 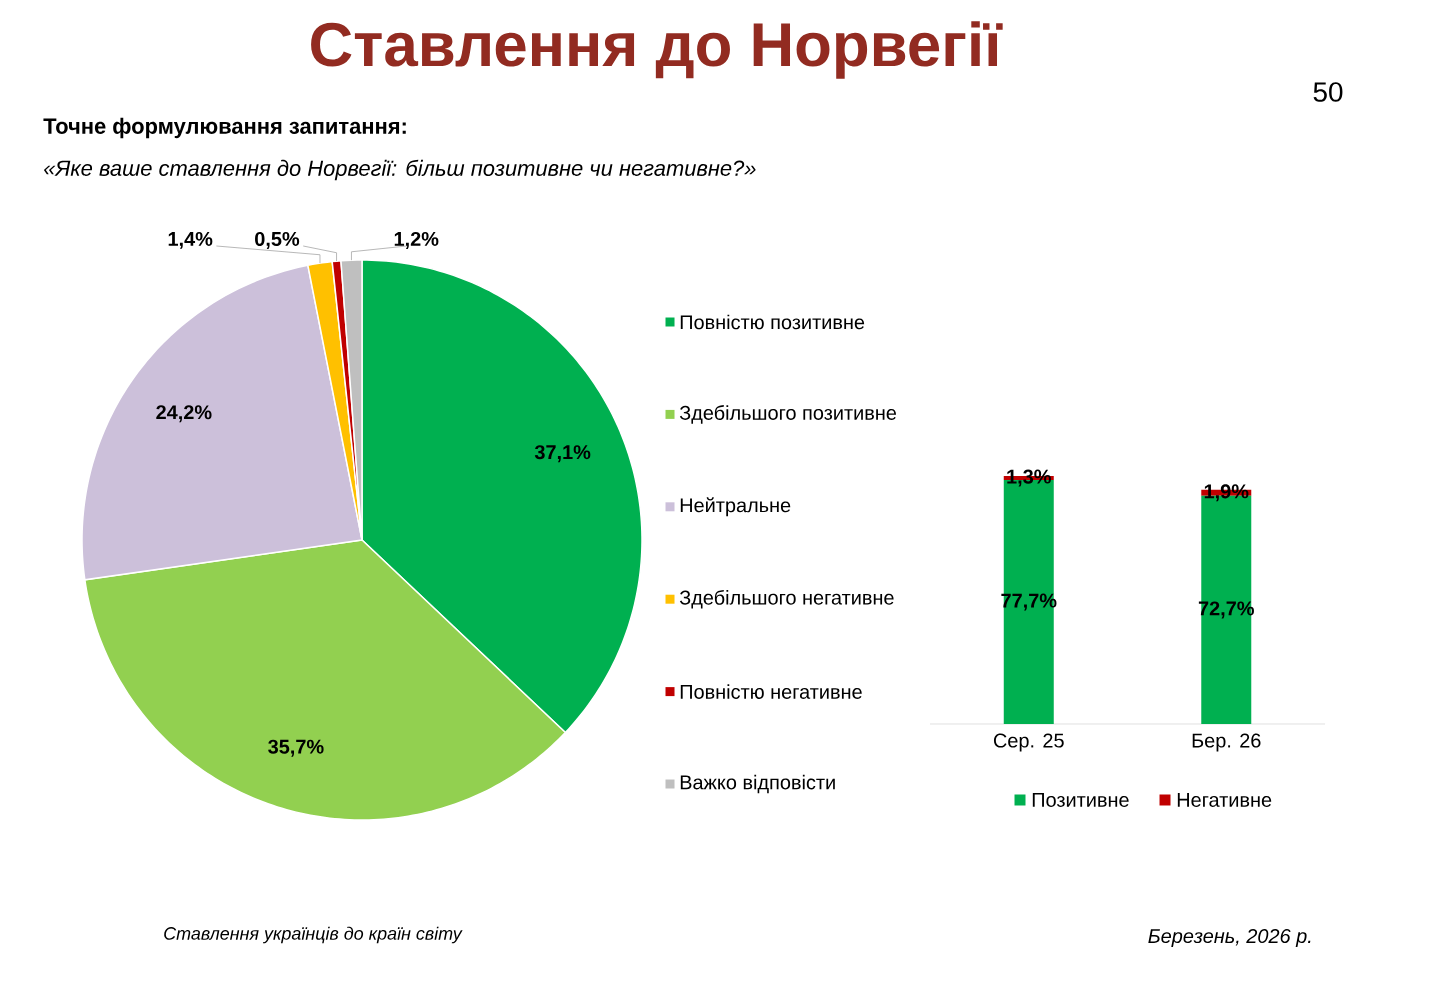 I want to click on legend-label: Нейтральне, so click(x=735, y=507).